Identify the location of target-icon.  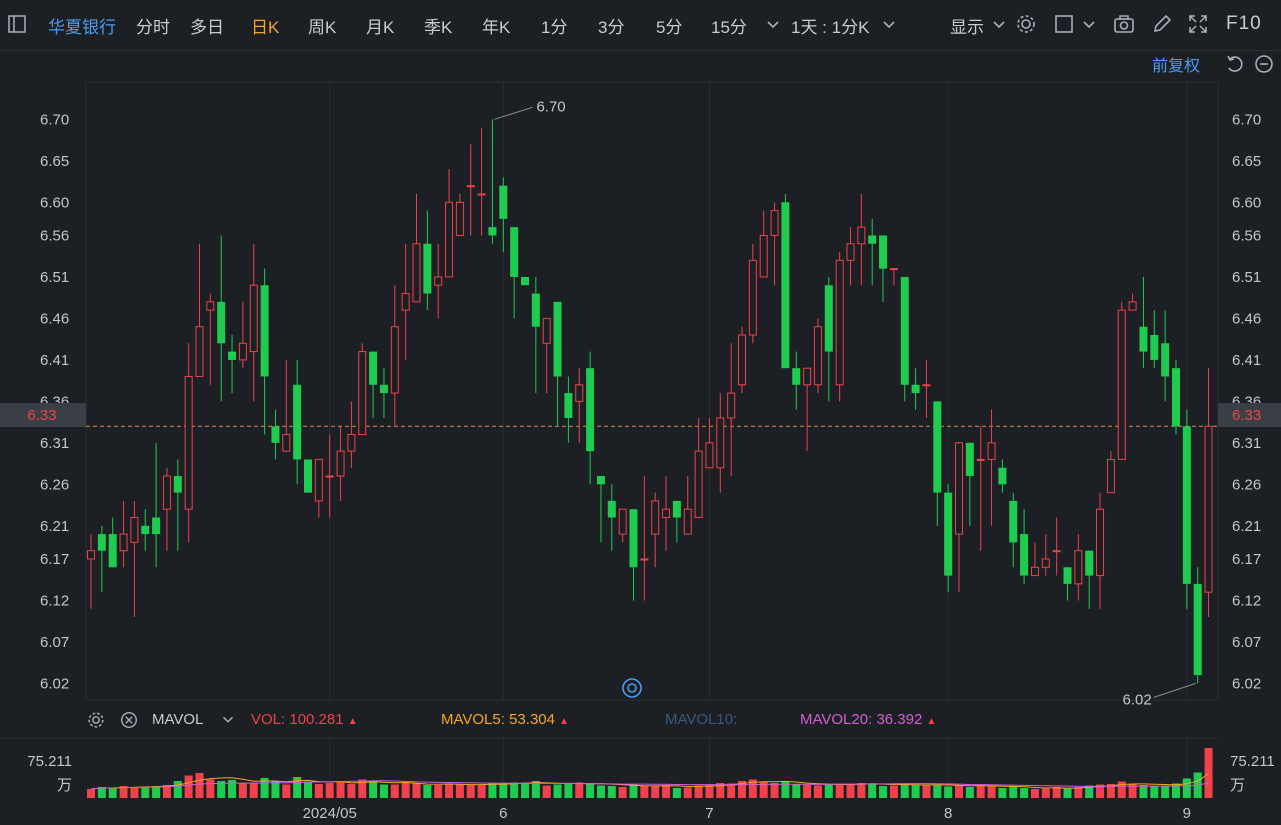
(632, 688).